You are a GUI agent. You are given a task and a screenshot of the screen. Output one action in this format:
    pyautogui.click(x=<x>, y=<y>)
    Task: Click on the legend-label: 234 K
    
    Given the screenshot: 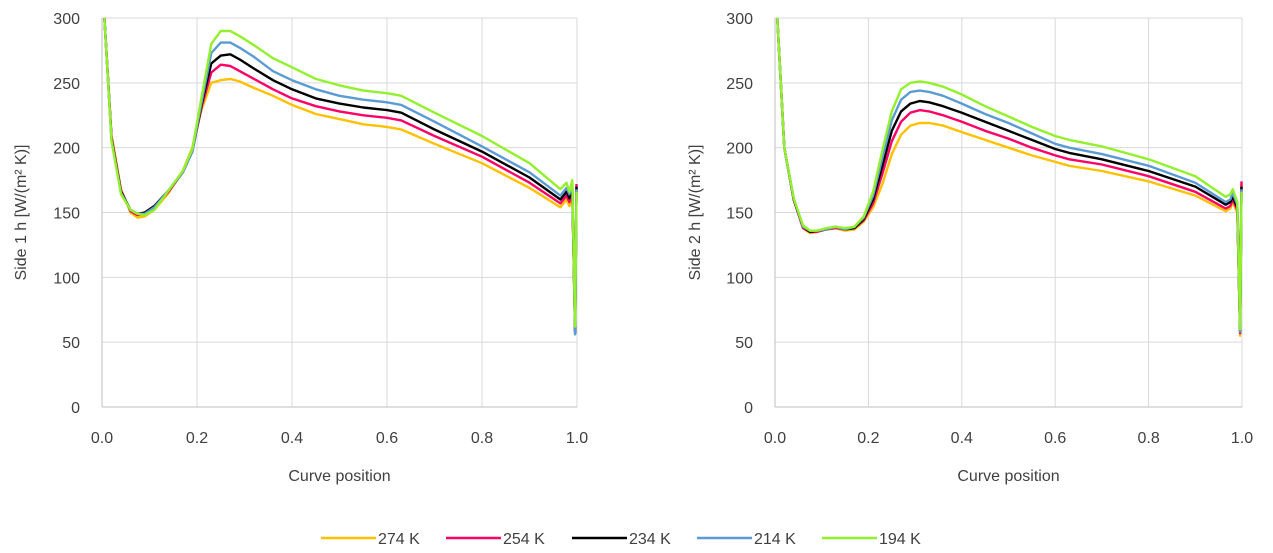 What is the action you would take?
    pyautogui.click(x=650, y=539)
    